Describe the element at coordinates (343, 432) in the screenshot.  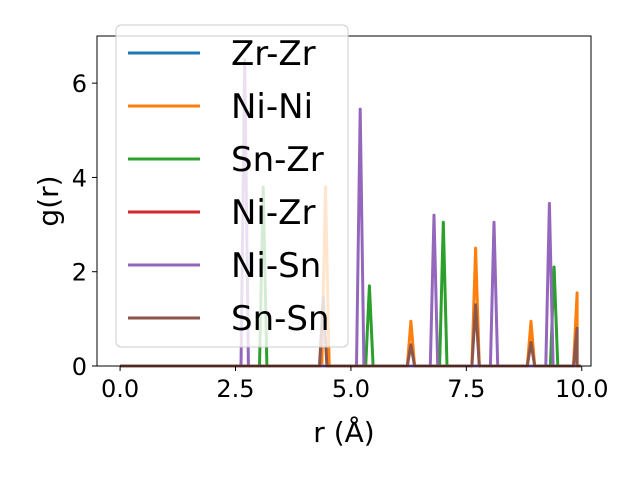
I see `x-axis-label: r (Å)` at that location.